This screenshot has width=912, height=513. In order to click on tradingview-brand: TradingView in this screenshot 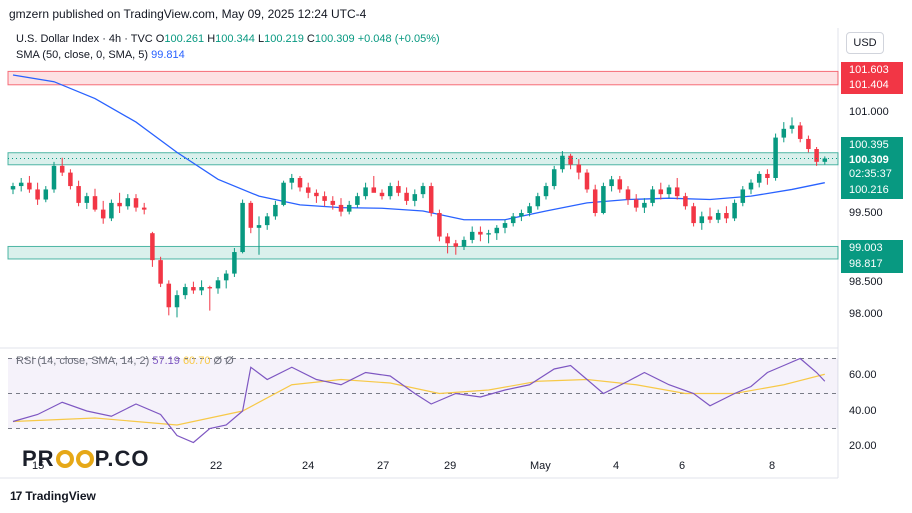, I will do `click(60, 496)`.